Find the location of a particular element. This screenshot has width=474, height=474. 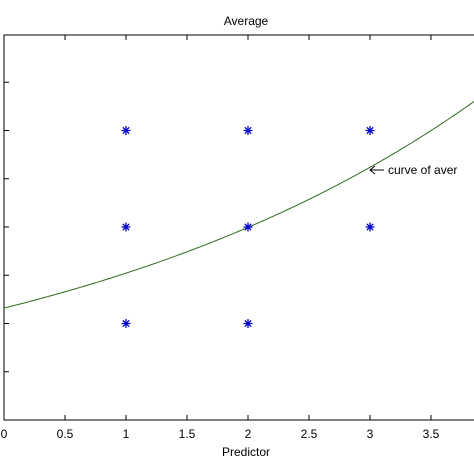

x-tick-label: 2.5 is located at coordinates (309, 434).